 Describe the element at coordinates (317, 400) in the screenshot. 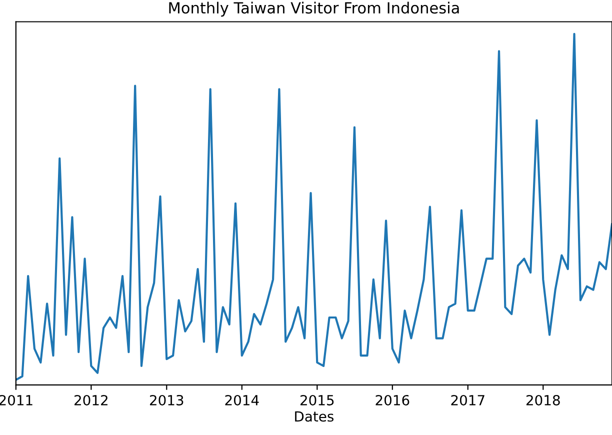

I see `x-tick-label: 2015` at that location.